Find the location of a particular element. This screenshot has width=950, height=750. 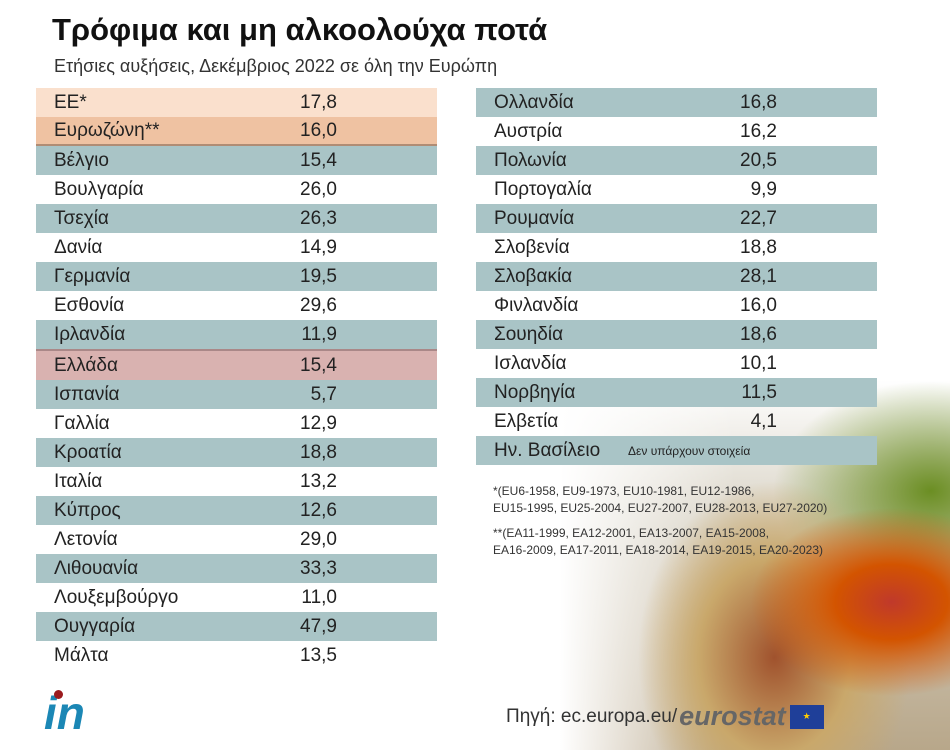

in-logo: in is located at coordinates (64, 713).